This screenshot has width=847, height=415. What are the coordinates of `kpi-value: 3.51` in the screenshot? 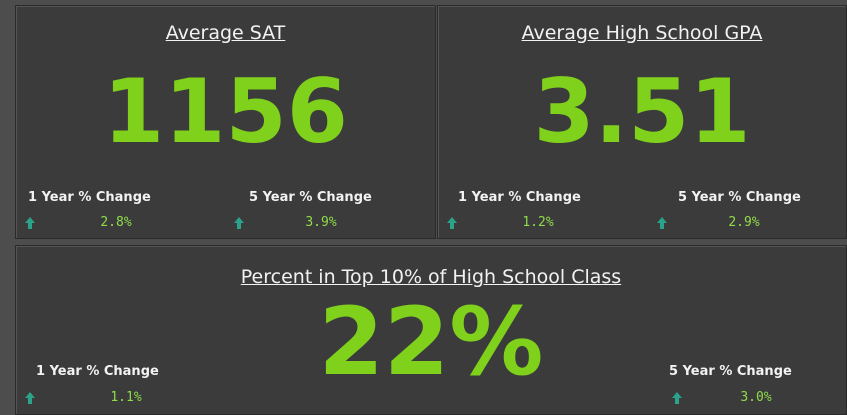 It's located at (642, 111).